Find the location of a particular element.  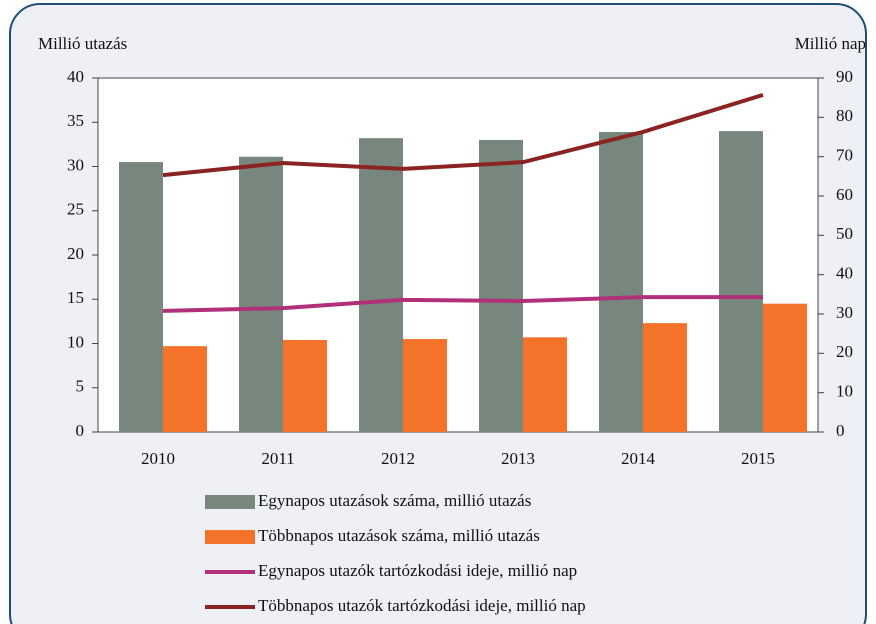

y2-tick-label: 70 is located at coordinates (844, 155).